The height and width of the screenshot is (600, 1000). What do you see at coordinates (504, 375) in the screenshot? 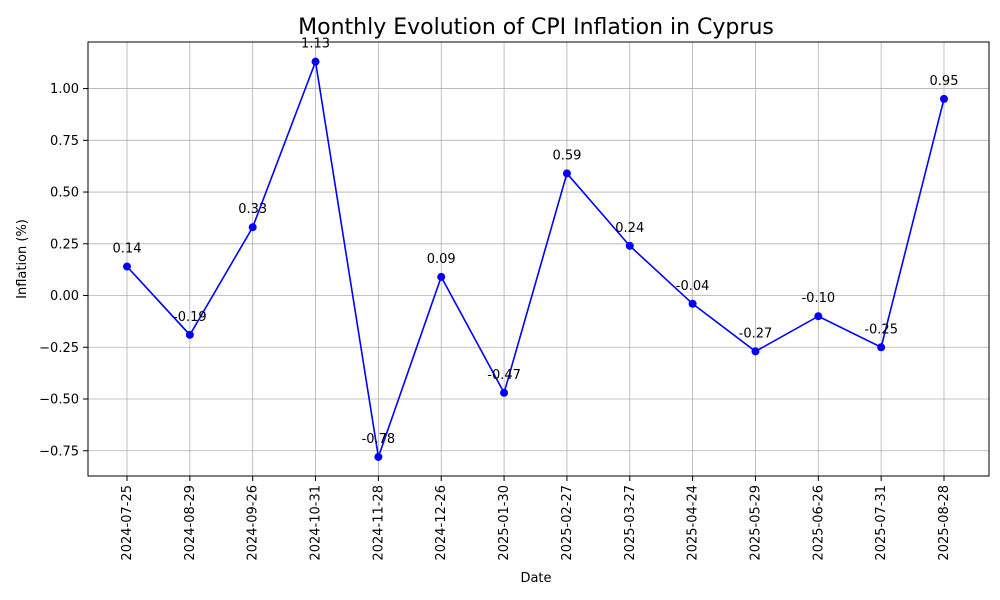
I see `data-label: -0.47` at bounding box center [504, 375].